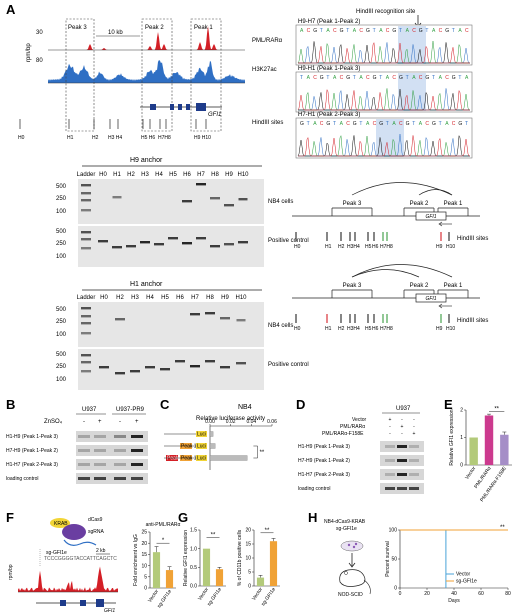  I want to click on gel-lane-label: H3, so click(145, 175).